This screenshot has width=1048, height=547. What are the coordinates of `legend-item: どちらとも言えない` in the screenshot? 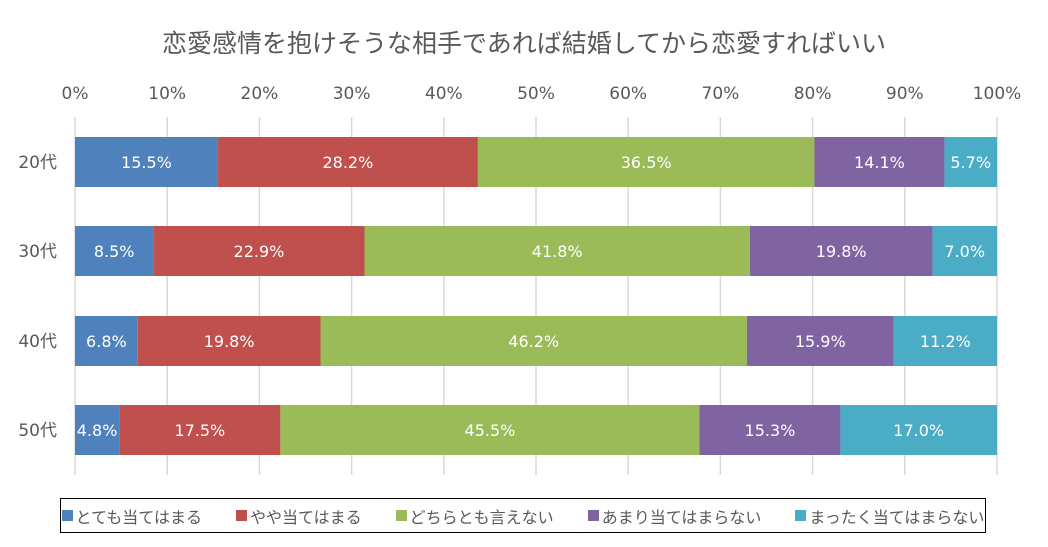 It's located at (474, 516).